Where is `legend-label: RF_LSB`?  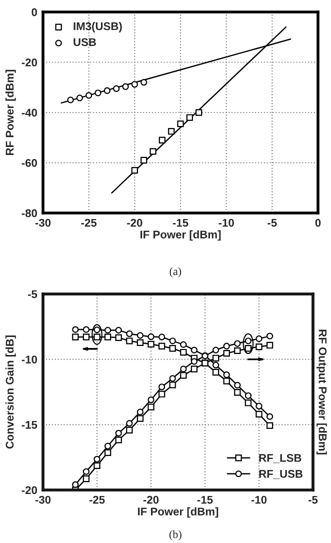 legend-label: RF_LSB is located at coordinates (280, 459).